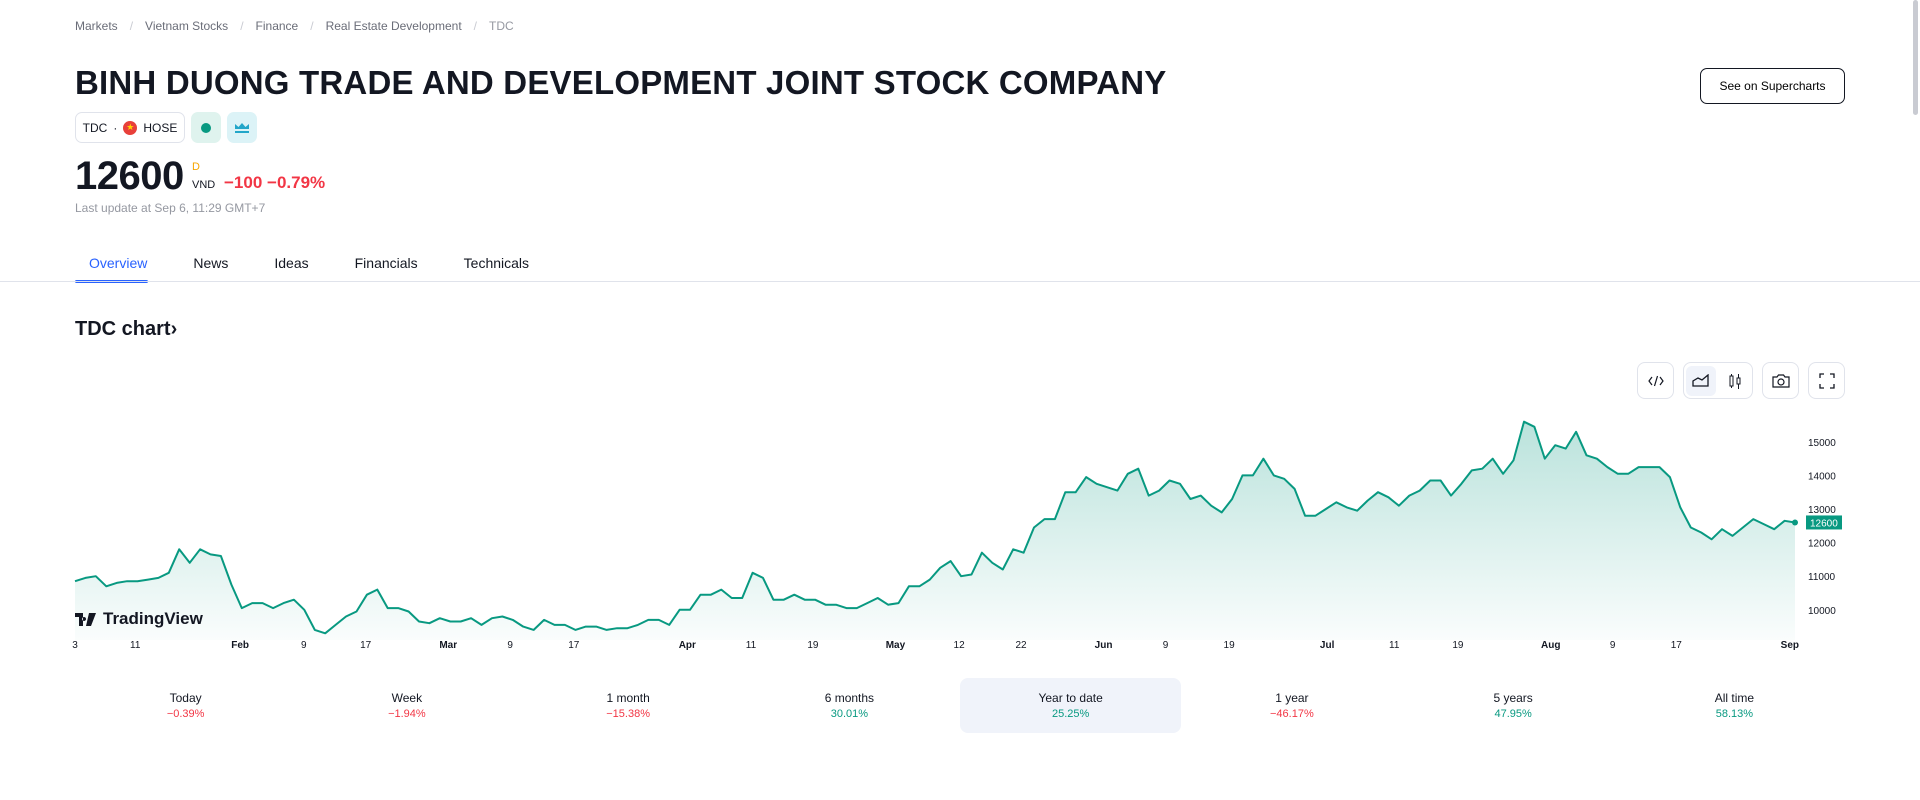 This screenshot has width=1920, height=800. Describe the element at coordinates (1070, 698) in the screenshot. I see `period-label: Year to date` at that location.